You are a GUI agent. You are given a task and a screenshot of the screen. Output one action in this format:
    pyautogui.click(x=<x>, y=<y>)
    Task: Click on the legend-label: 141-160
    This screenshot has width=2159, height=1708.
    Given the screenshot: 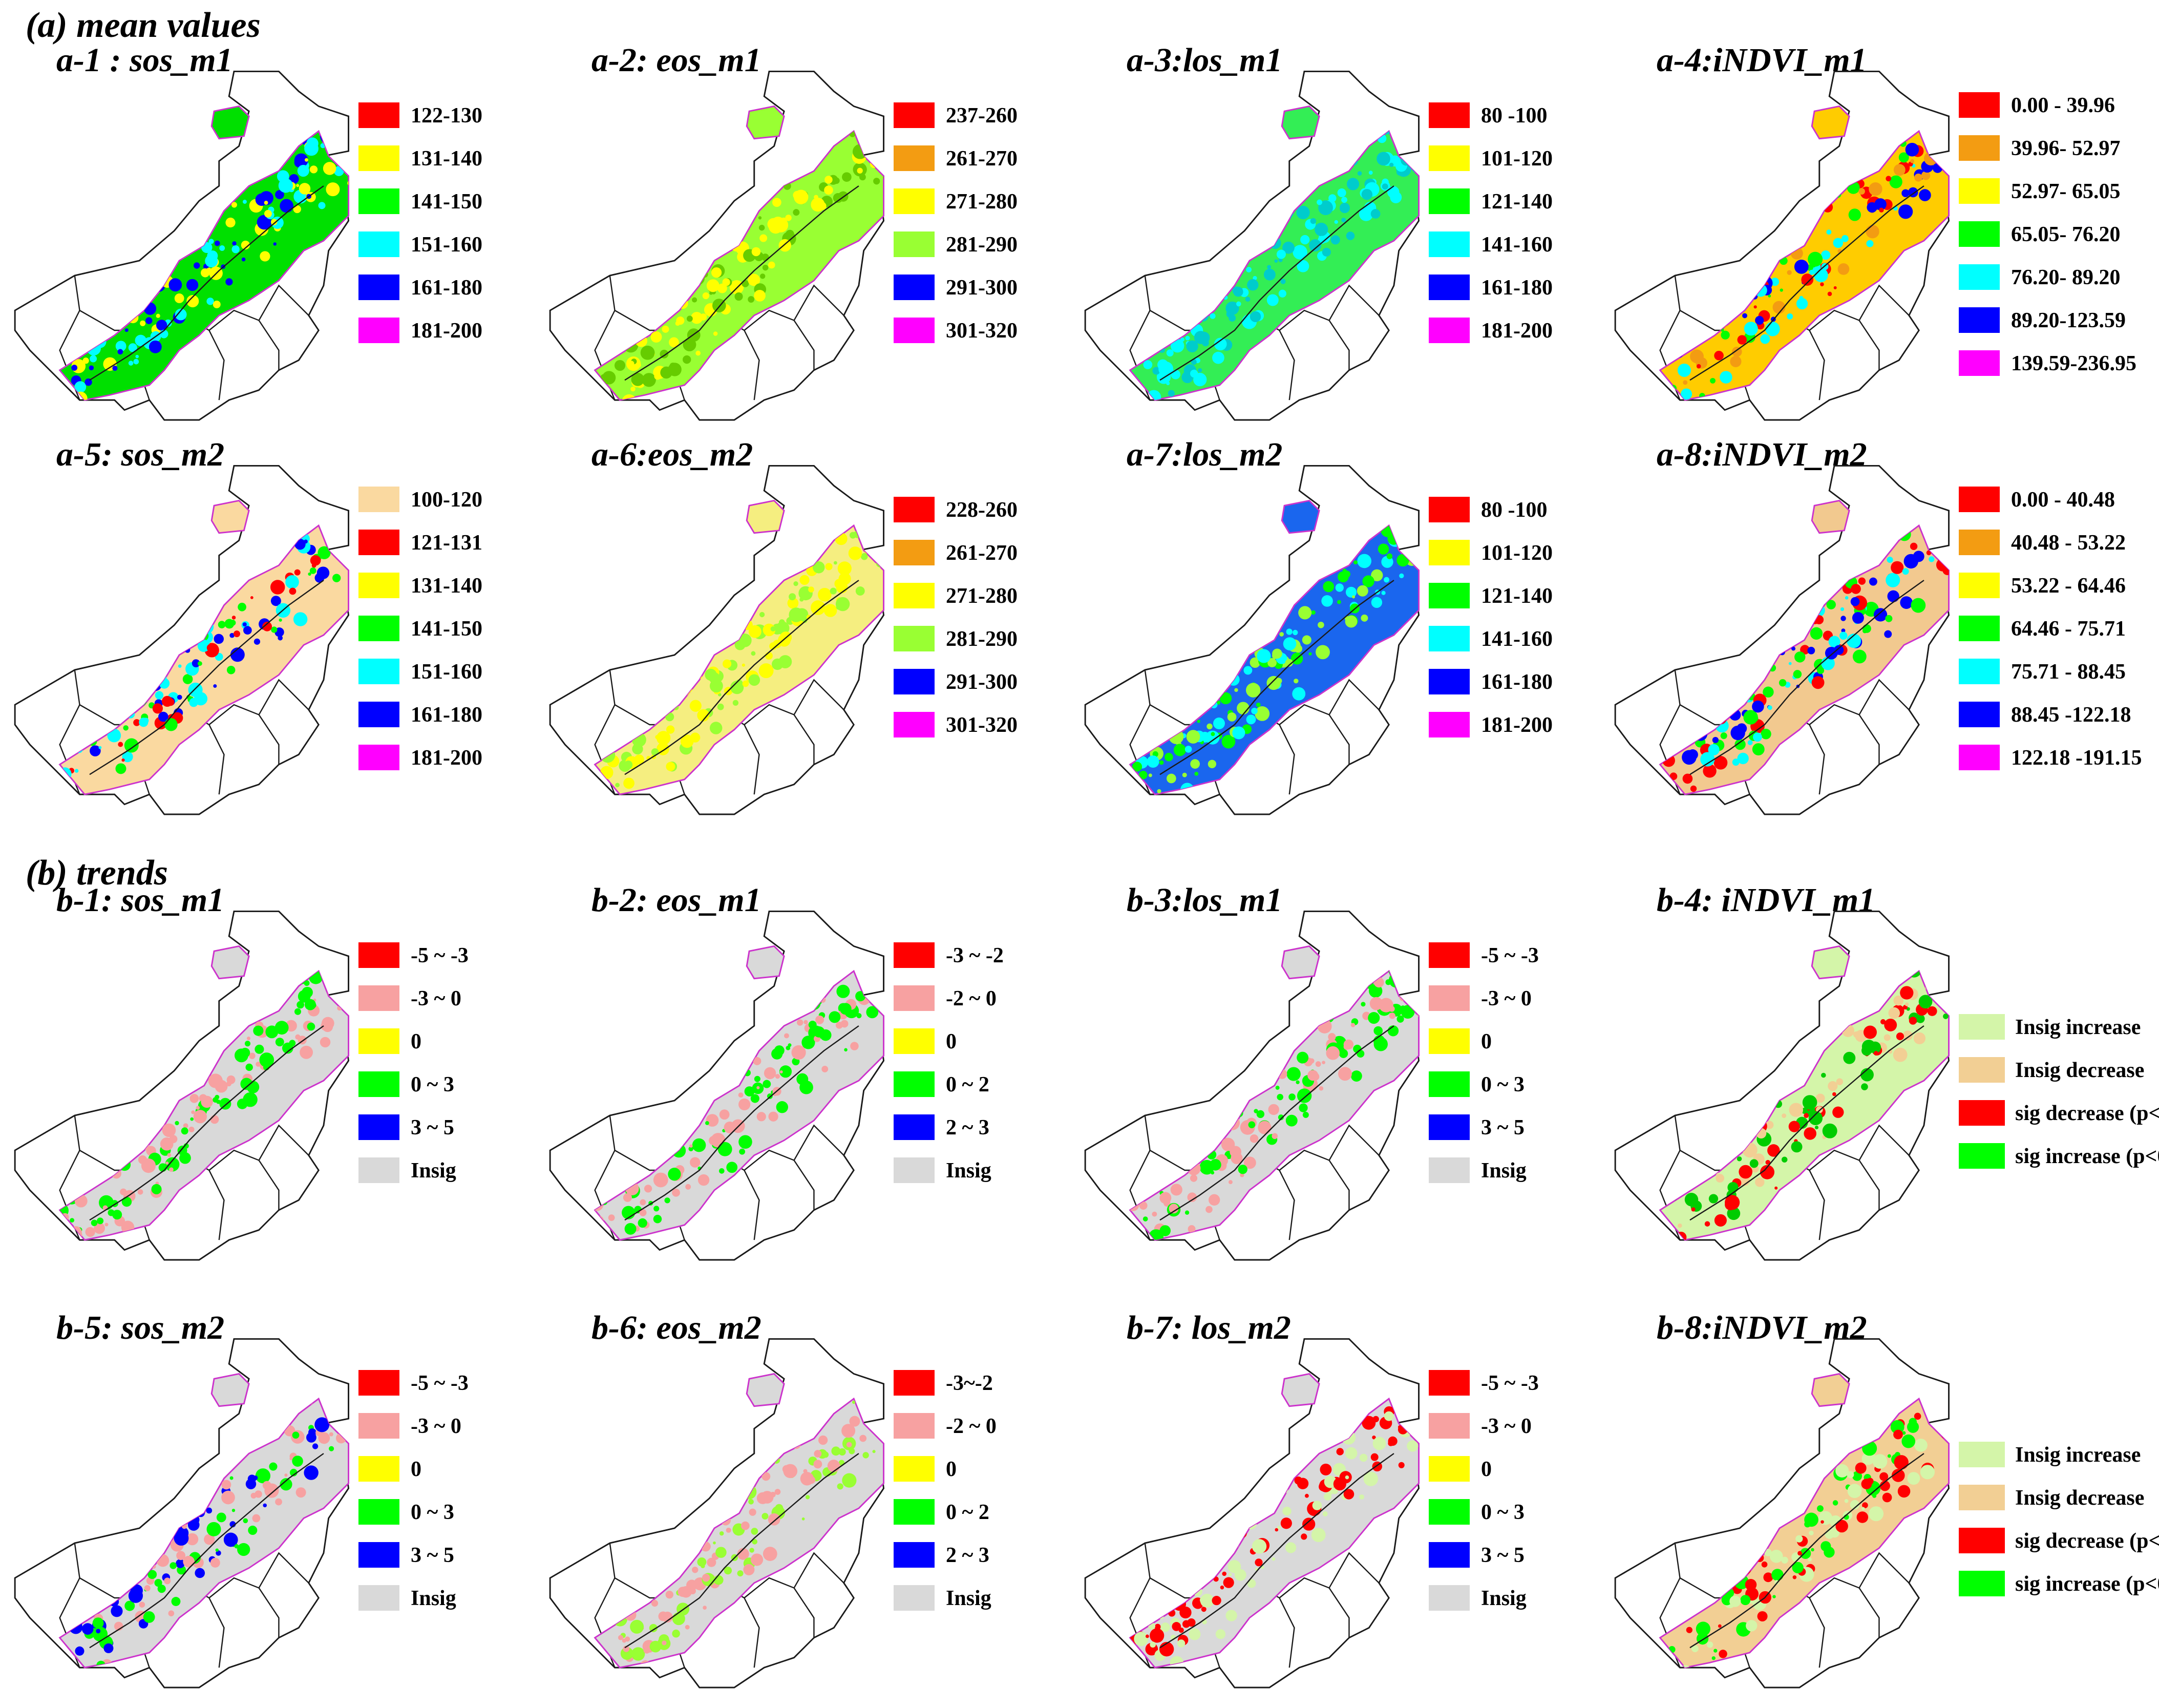 What is the action you would take?
    pyautogui.click(x=1517, y=245)
    